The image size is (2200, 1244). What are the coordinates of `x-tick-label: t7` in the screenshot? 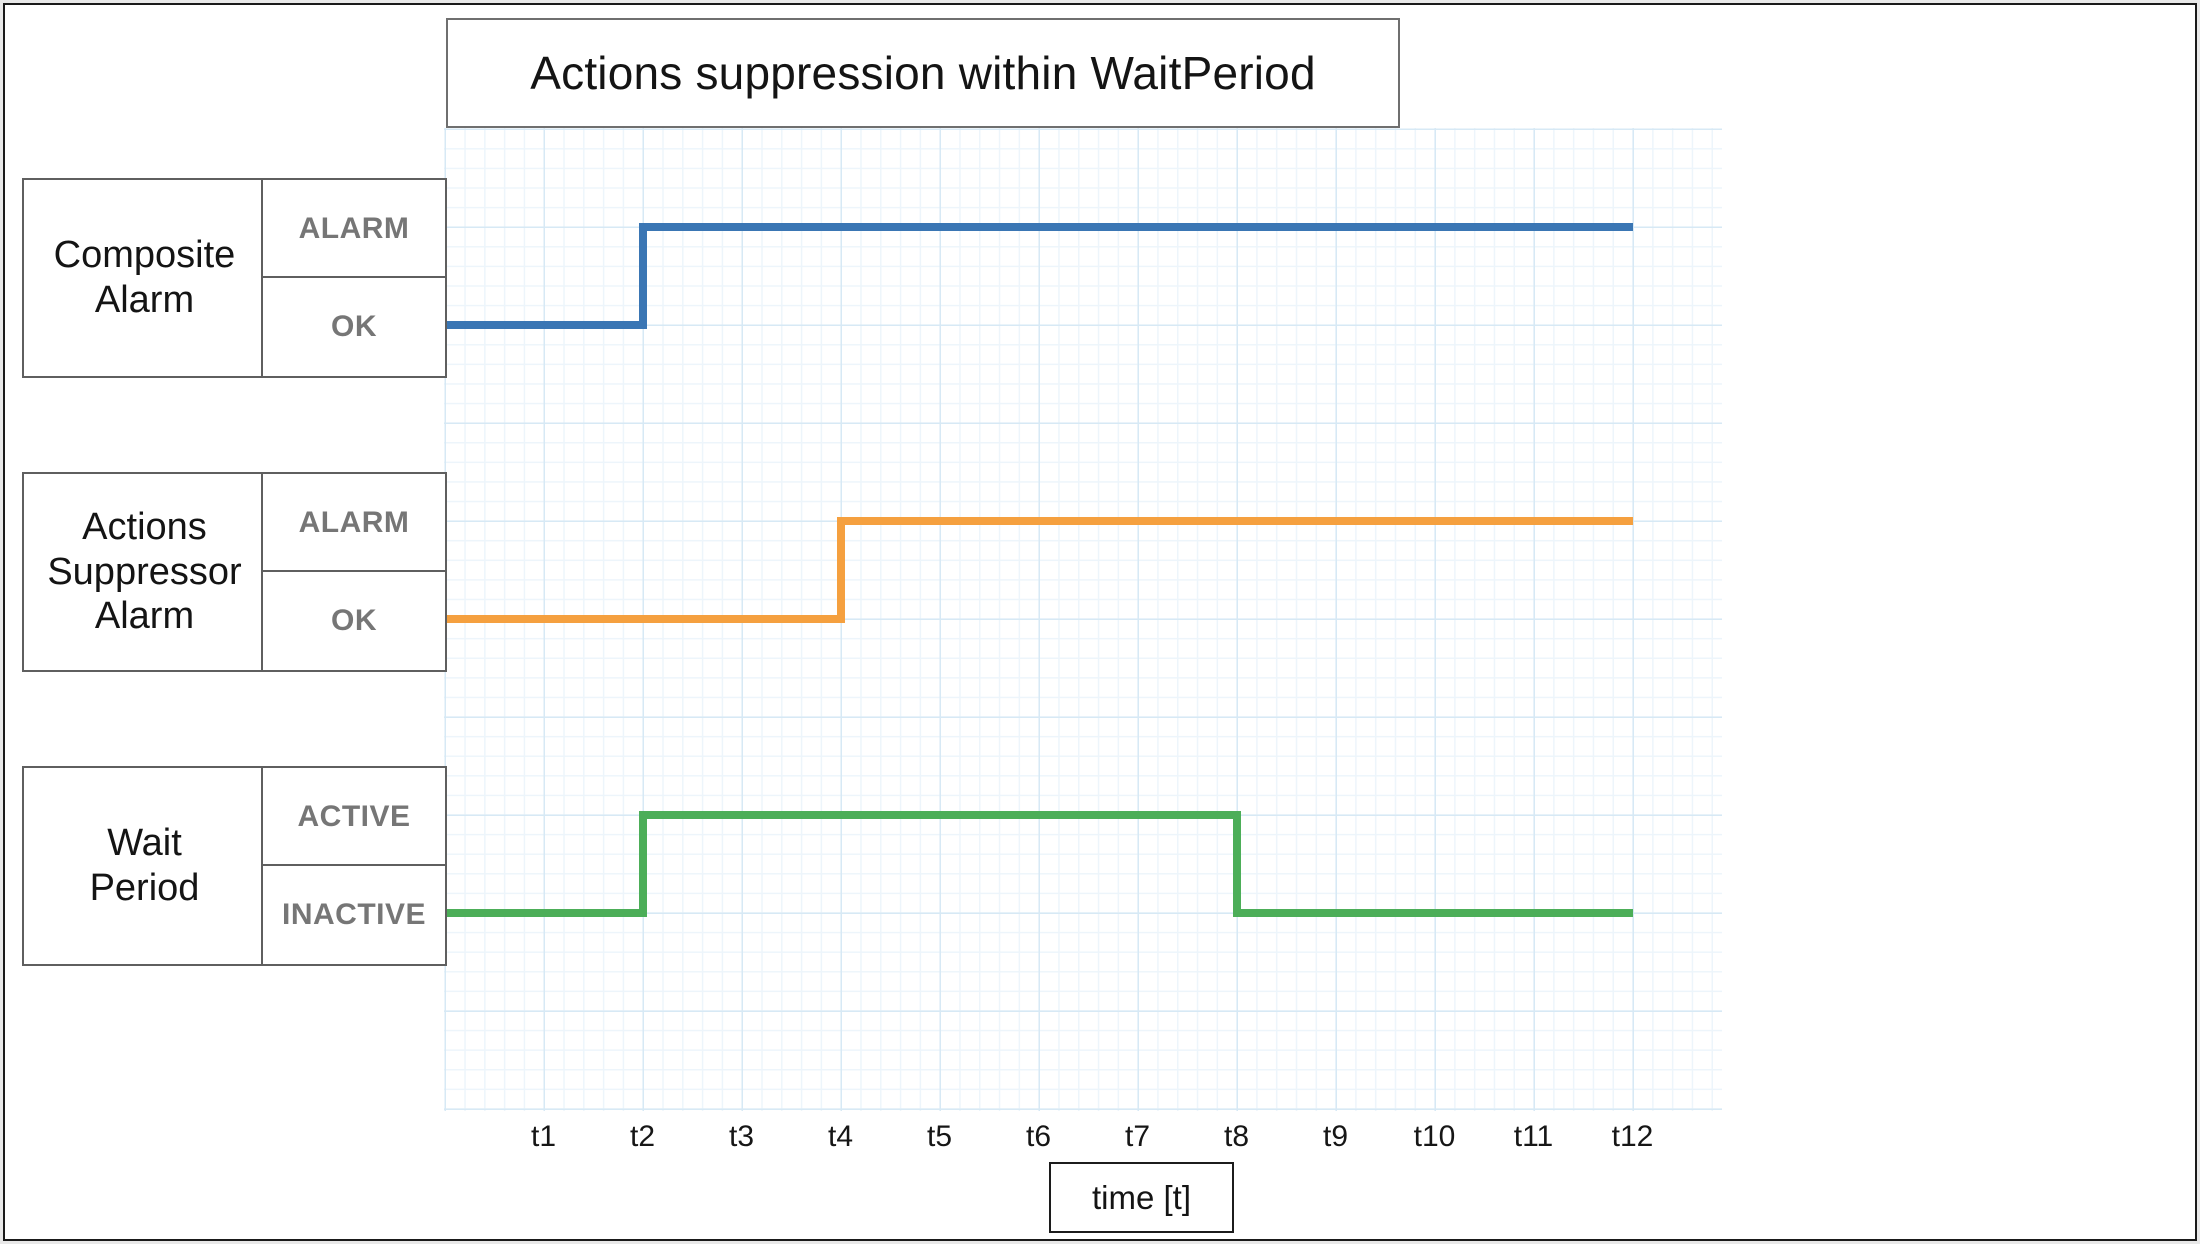 It's located at (1137, 1136).